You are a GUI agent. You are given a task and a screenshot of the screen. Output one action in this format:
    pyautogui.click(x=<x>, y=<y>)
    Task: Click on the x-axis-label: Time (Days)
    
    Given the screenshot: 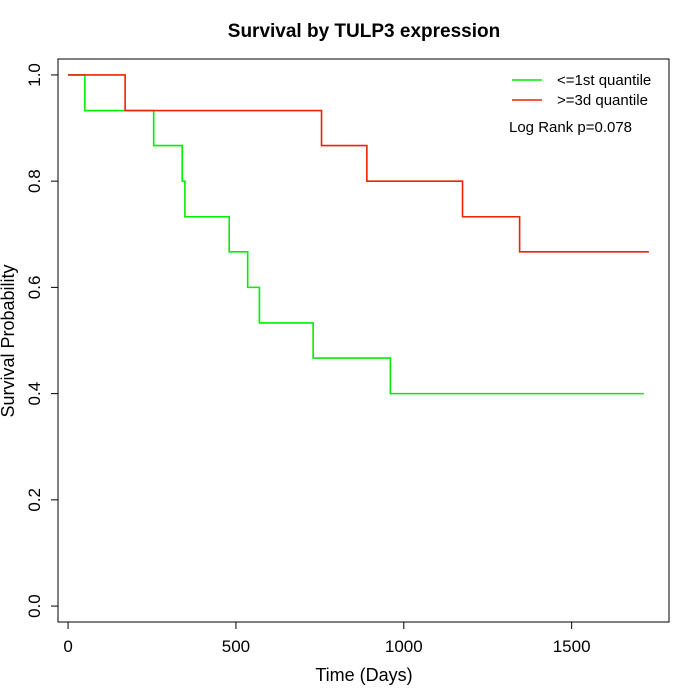 What is the action you would take?
    pyautogui.click(x=363, y=675)
    